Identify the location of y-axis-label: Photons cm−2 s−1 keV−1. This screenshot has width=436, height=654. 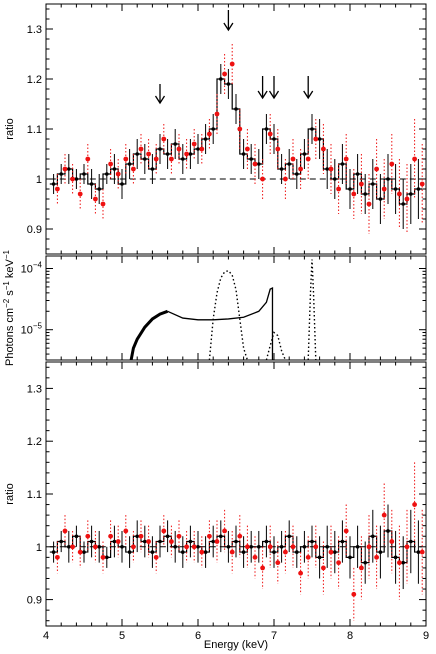
(9, 307).